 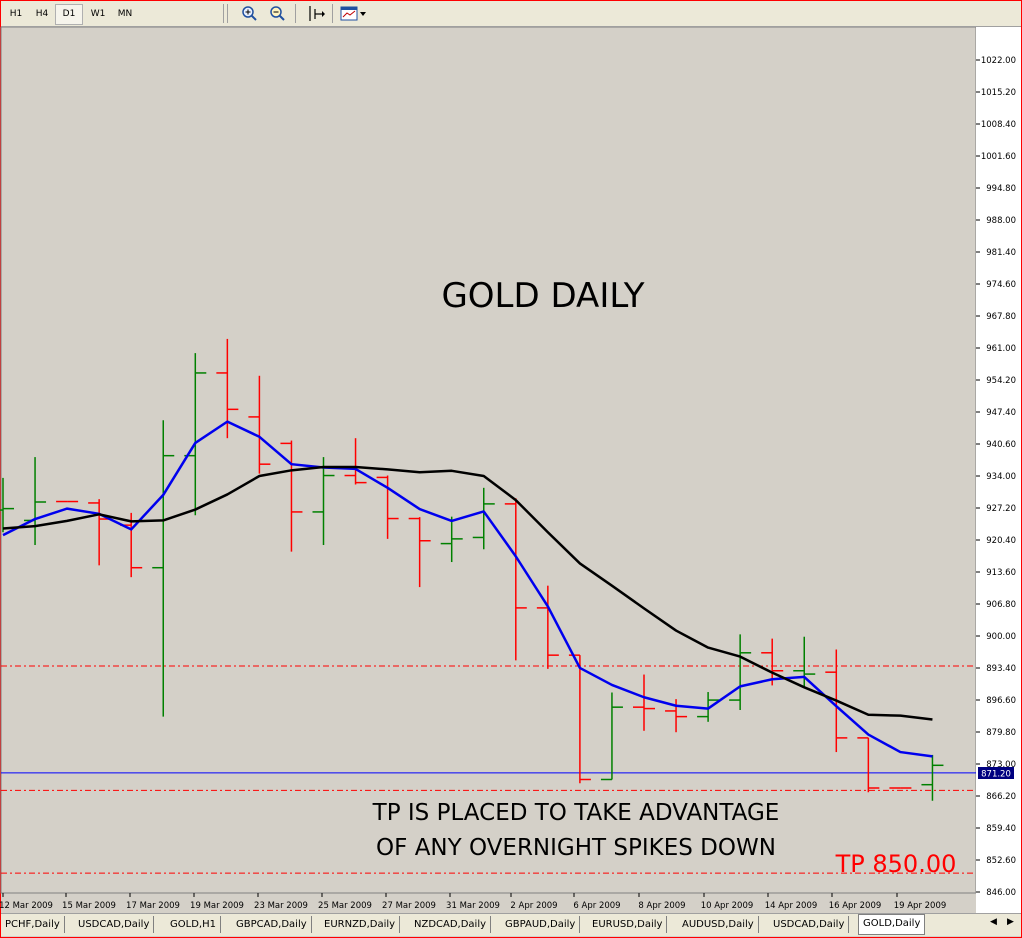 What do you see at coordinates (89, 906) in the screenshot?
I see `x-tick-label: 15 Mar 2009` at bounding box center [89, 906].